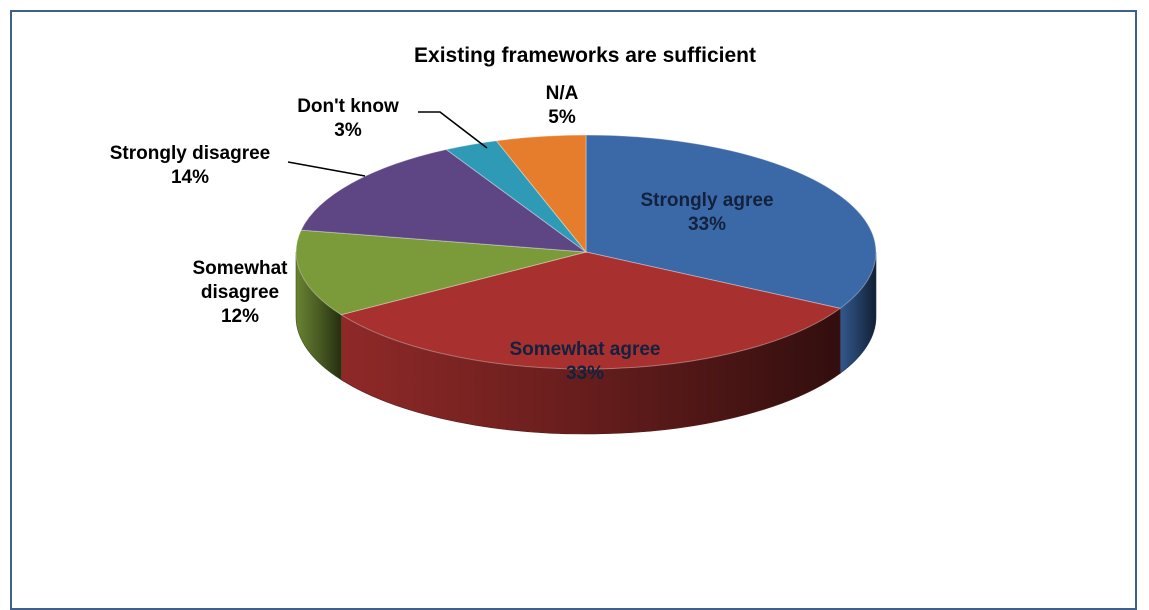 This screenshot has height=610, width=1149. What do you see at coordinates (326, 169) in the screenshot?
I see `leader-line-strongly-disagree` at bounding box center [326, 169].